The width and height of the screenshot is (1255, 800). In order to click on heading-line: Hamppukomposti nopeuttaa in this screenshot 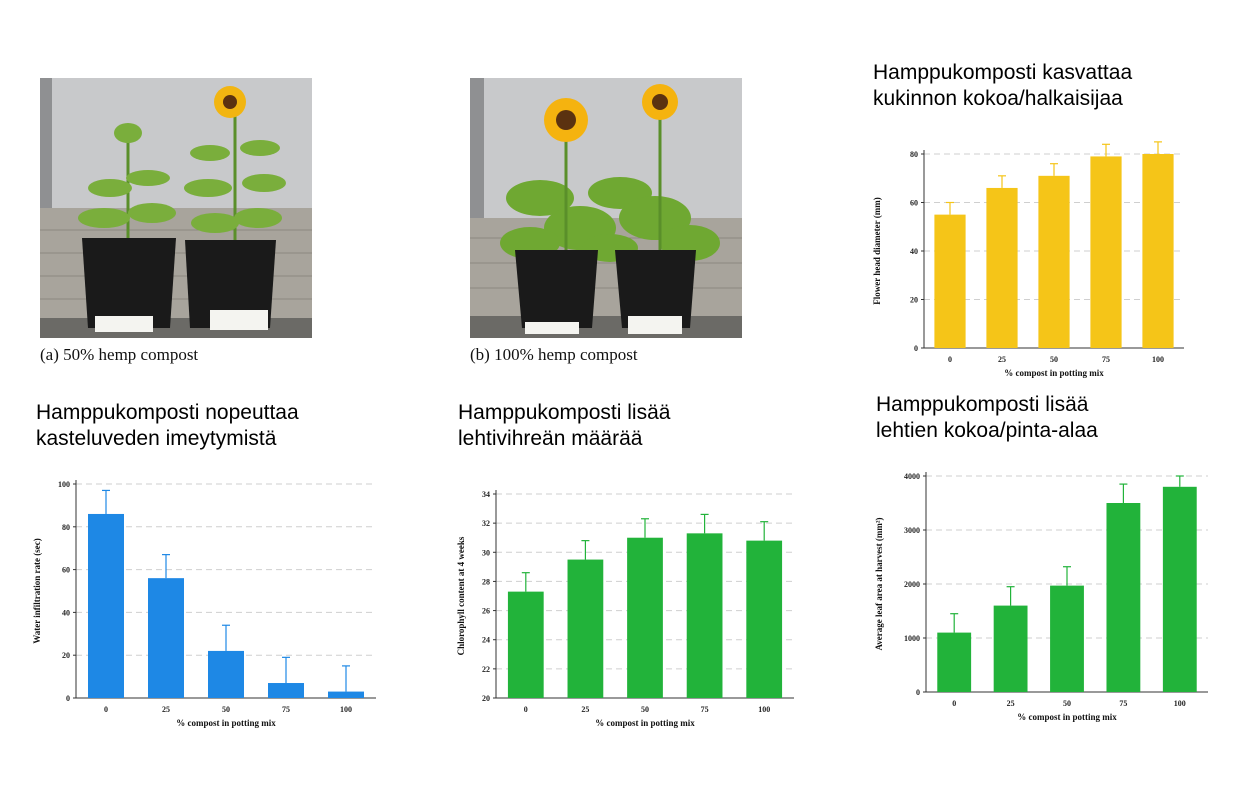, I will do `click(167, 412)`.